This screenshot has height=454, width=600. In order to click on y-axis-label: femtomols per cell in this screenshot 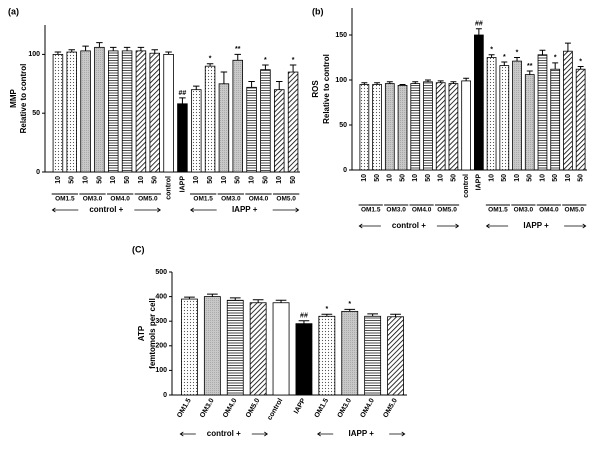, I will do `click(152, 333)`.